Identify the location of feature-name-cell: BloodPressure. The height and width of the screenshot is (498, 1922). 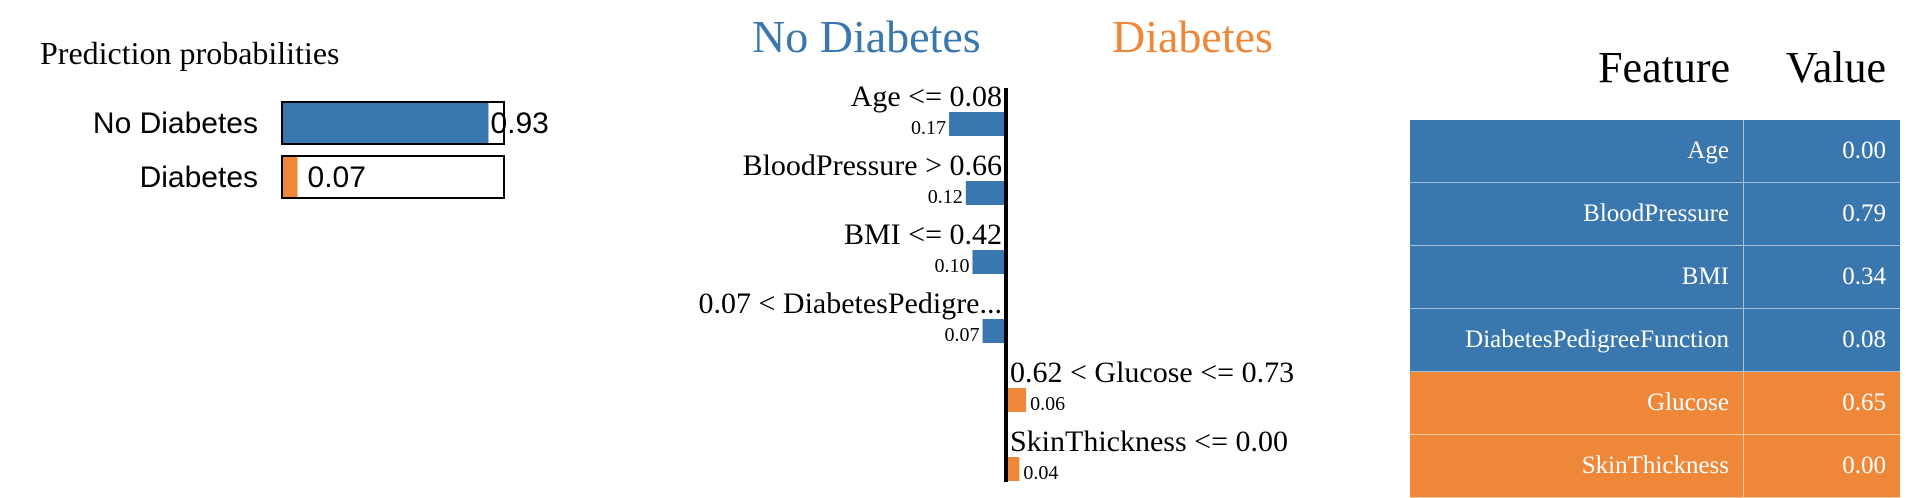
(1577, 214).